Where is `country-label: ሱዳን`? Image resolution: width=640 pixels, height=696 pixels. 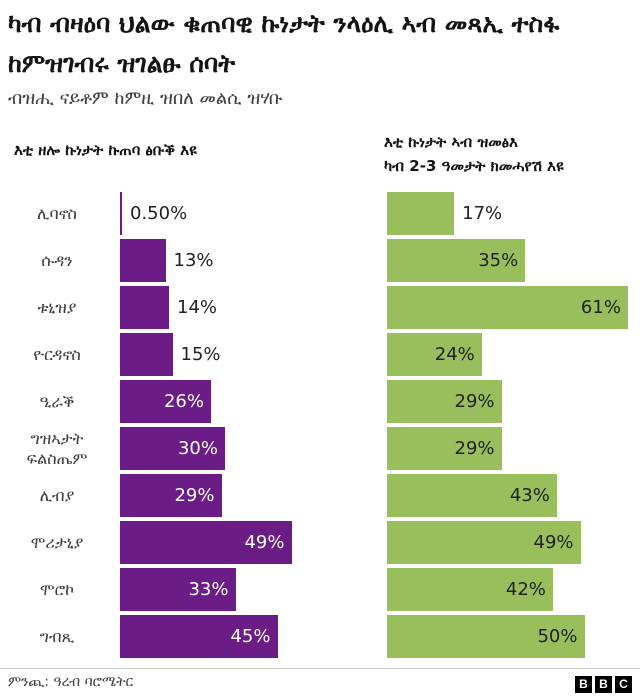 country-label: ሱዳን is located at coordinates (57, 261).